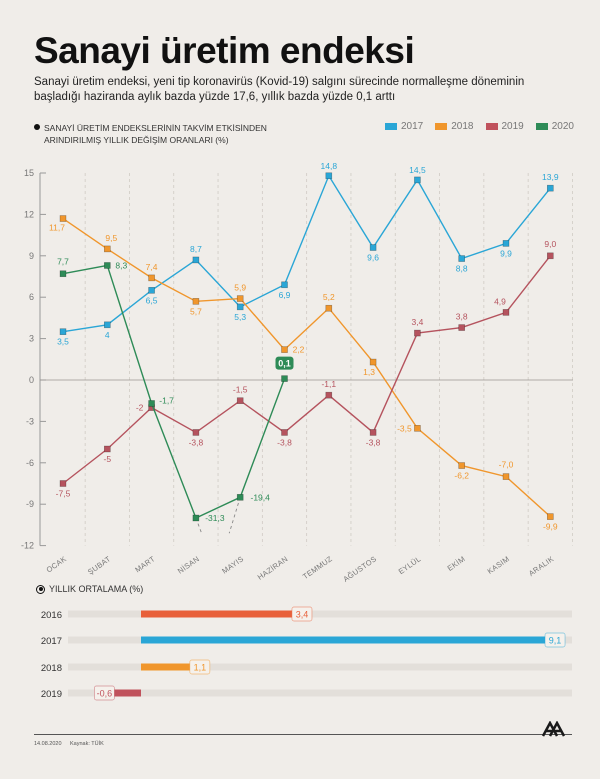 The width and height of the screenshot is (600, 779). What do you see at coordinates (63, 262) in the screenshot?
I see `data-label: 7,7` at bounding box center [63, 262].